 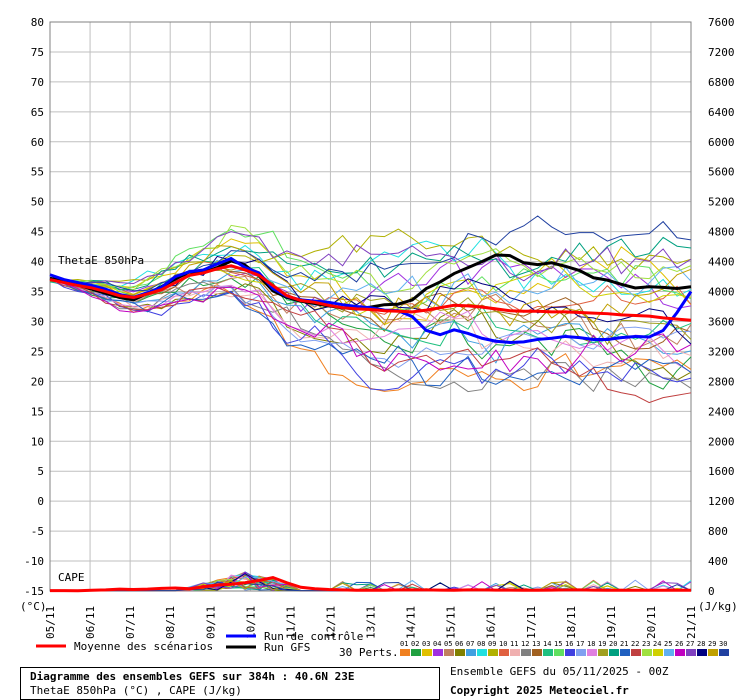 I want to click on x-tick-label: 15/11, so click(x=451, y=622).